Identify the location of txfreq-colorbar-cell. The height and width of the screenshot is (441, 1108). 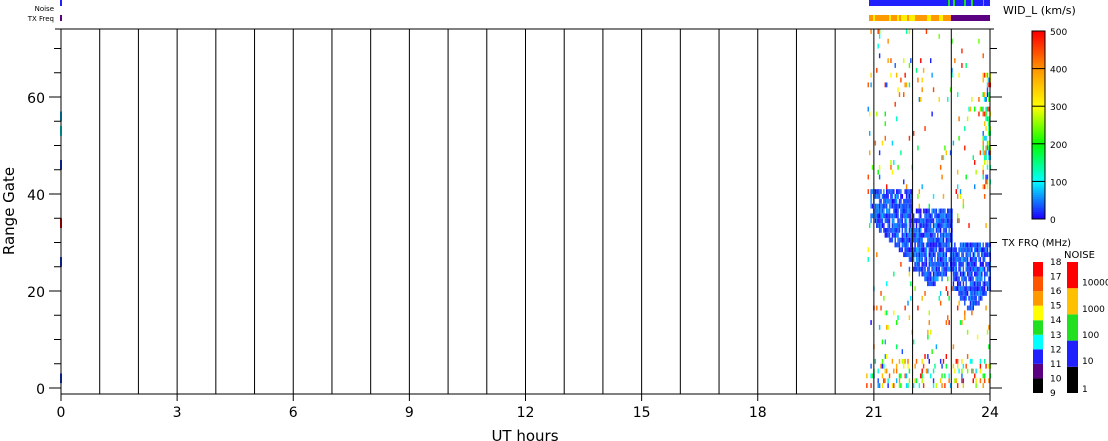
(1038, 298).